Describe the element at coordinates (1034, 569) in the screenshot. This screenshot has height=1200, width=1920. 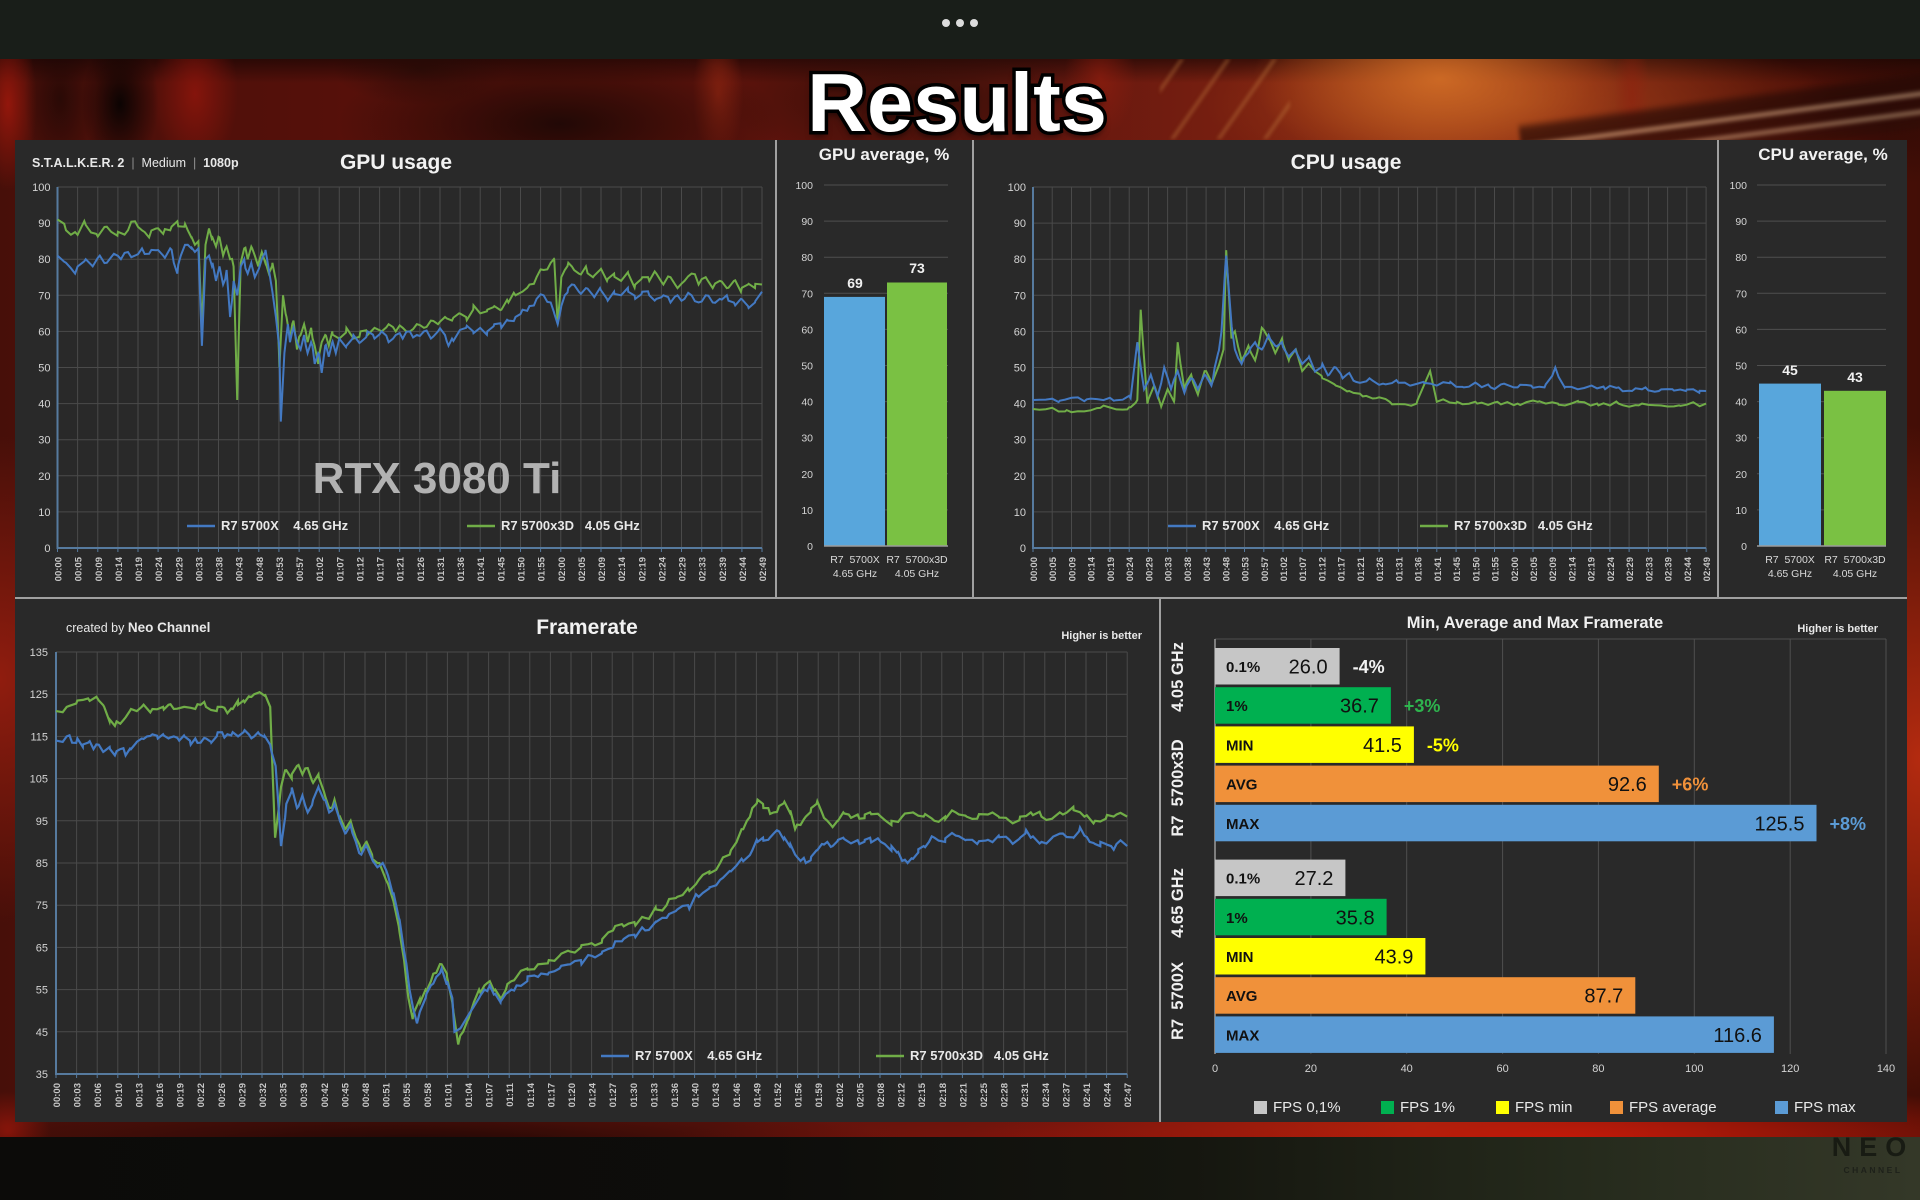
I see `svg-text: 00:00` at that location.